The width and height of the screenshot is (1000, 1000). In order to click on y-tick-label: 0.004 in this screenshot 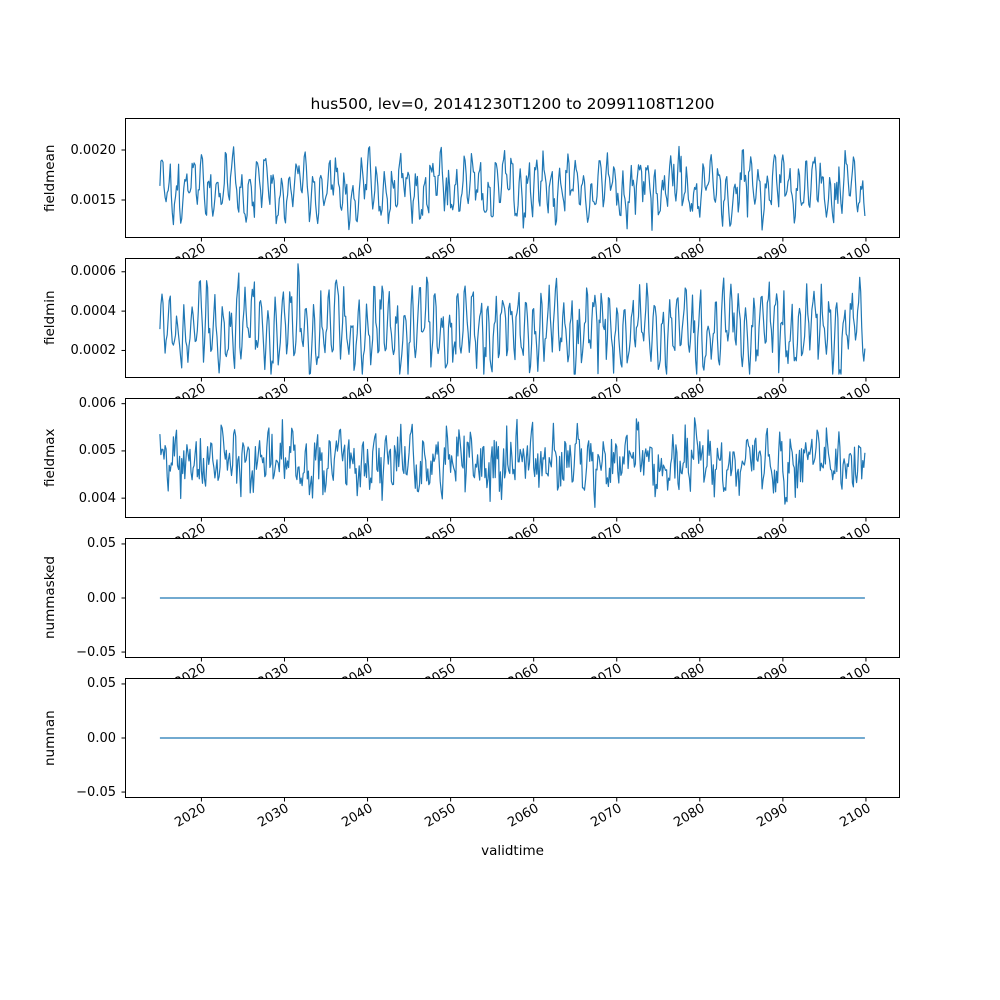, I will do `click(97, 498)`.